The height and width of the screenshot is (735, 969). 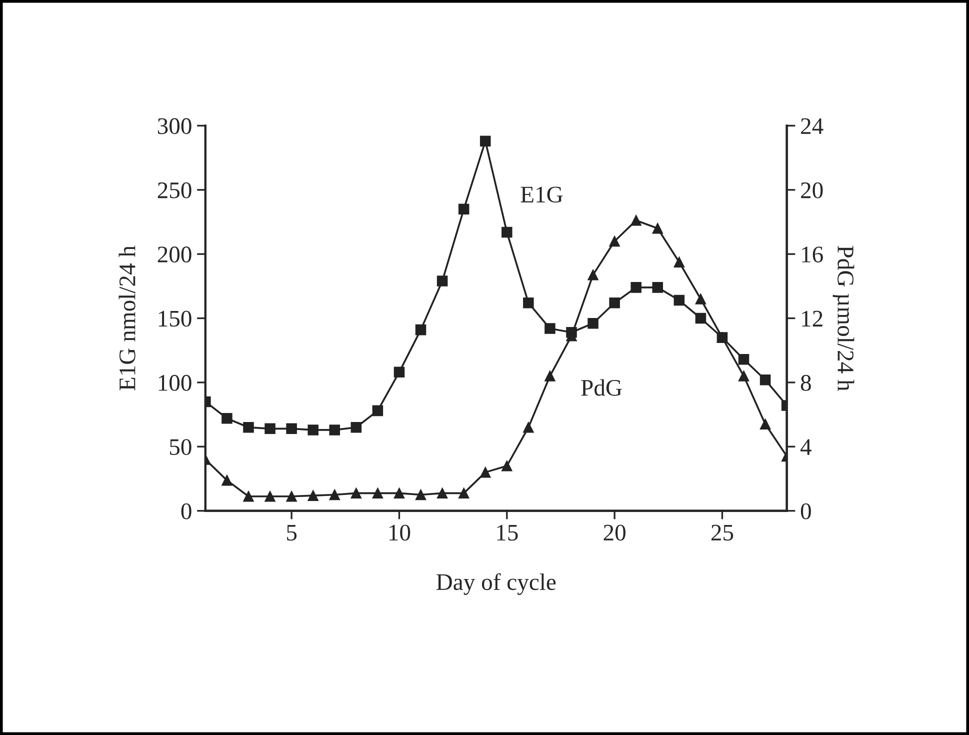 I want to click on y2-tick-label: 8, so click(x=805, y=382).